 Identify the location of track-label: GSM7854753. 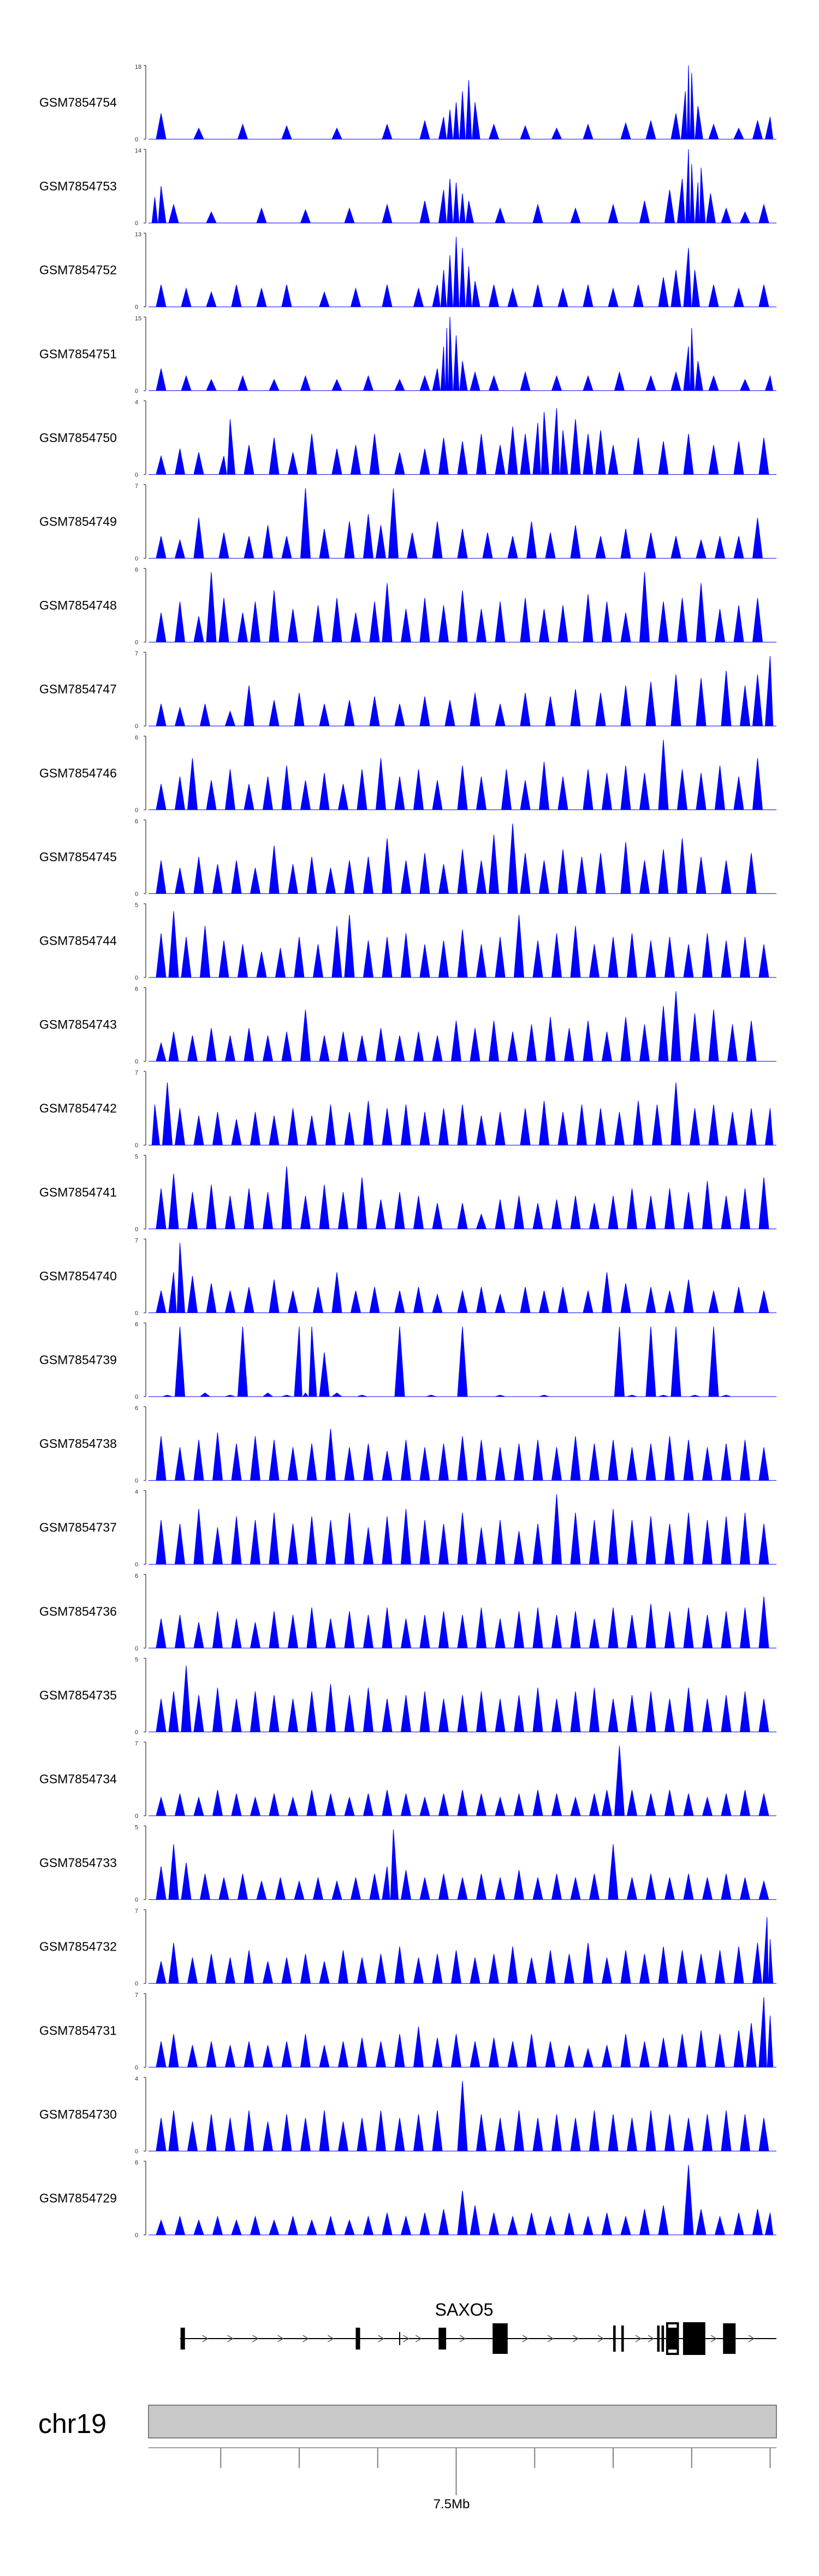
(78, 186).